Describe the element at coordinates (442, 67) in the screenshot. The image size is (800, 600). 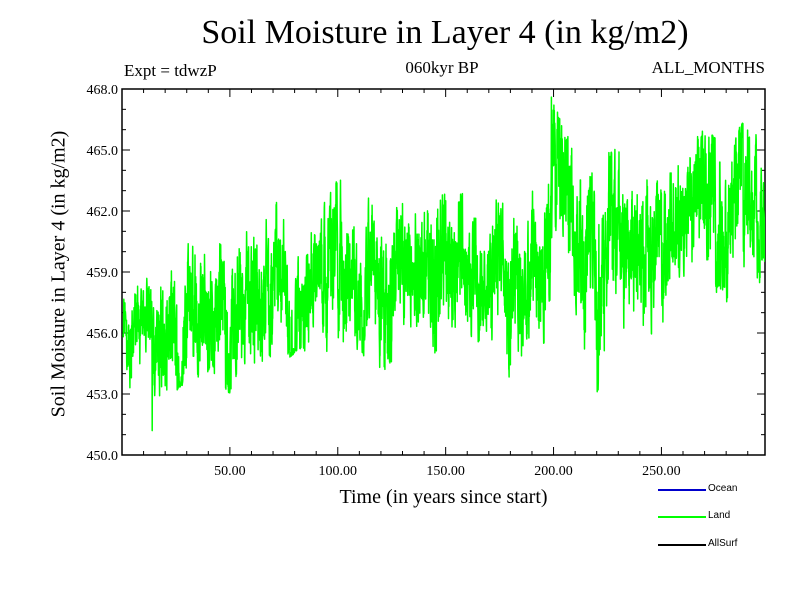
I see `period-label: 060kyr BP` at that location.